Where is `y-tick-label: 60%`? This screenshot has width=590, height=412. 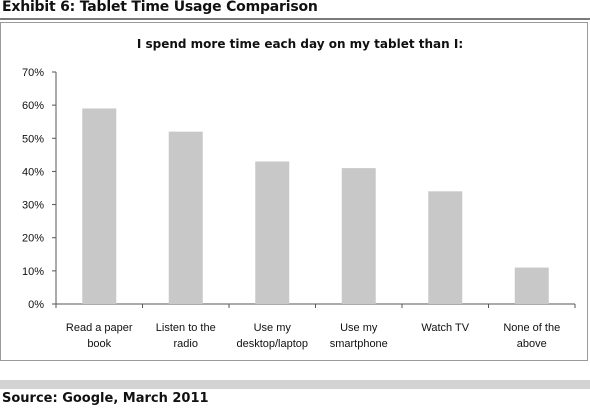
y-tick-label: 60% is located at coordinates (33, 106).